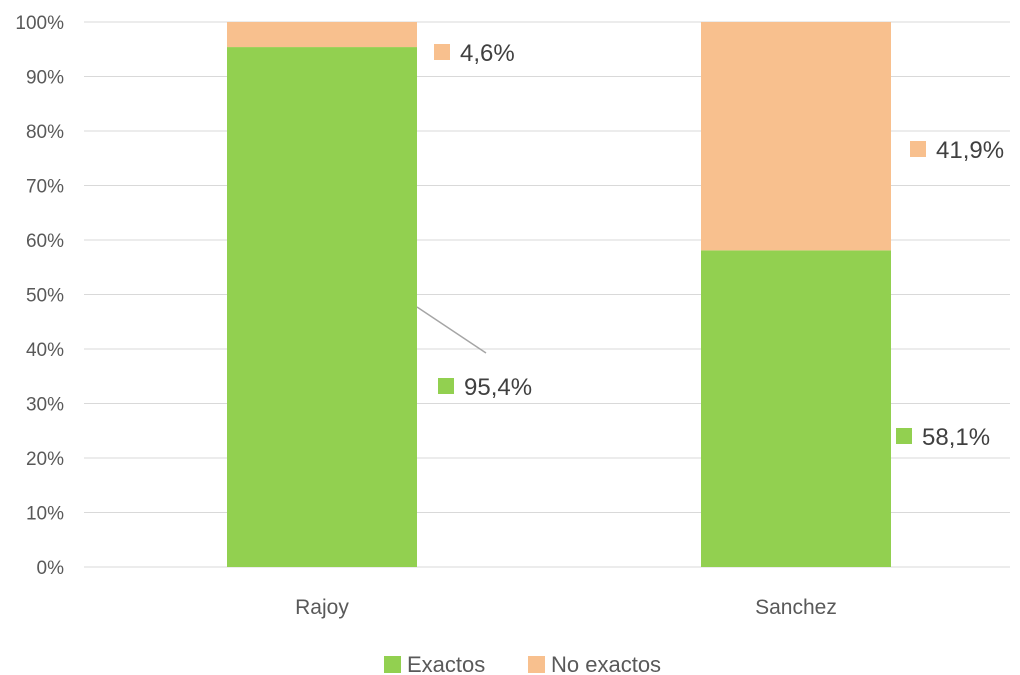 The height and width of the screenshot is (675, 1020). I want to click on y-axis-ticks: 0% 10% 20% 30% 40% 50% 60% 70% 80% 90% 100%, so click(39, 296).